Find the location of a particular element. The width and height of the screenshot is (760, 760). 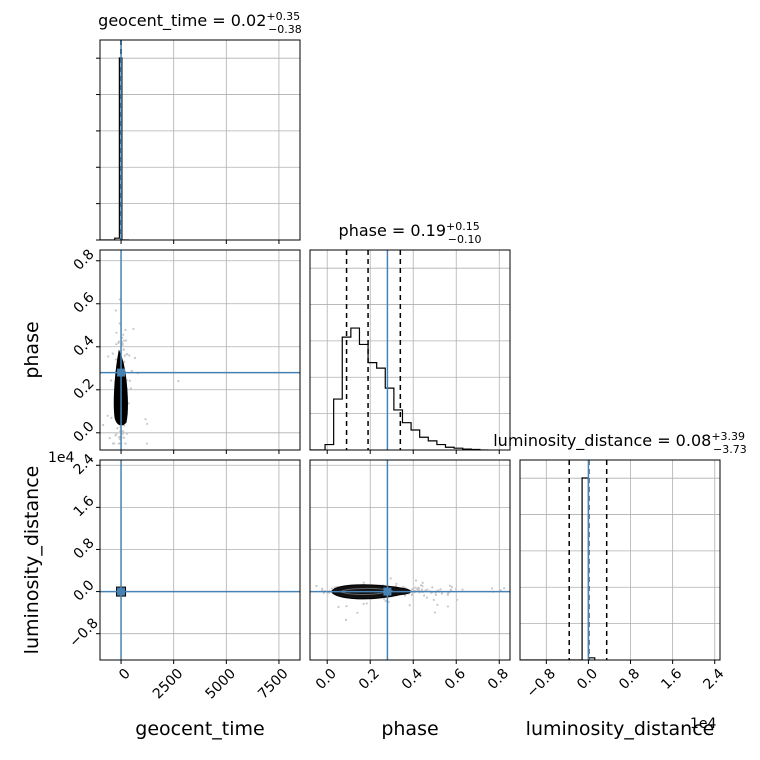

contour-line is located at coordinates (366, 591).